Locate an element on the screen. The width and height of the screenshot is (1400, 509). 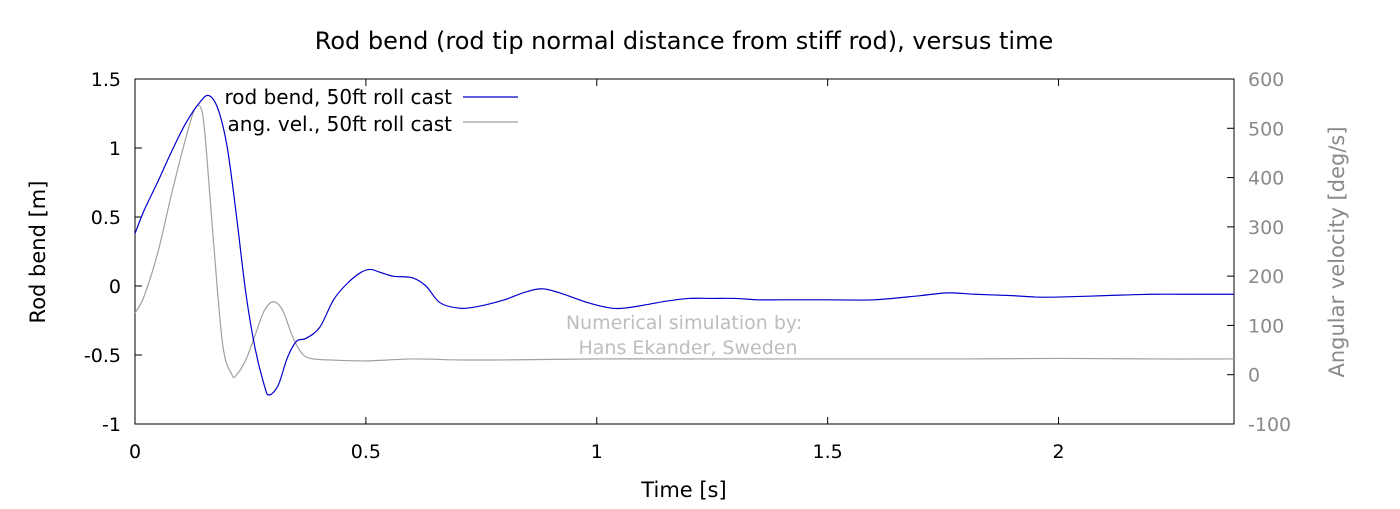
annotation-line-2: Hans Ekander, Sweden is located at coordinates (688, 348).